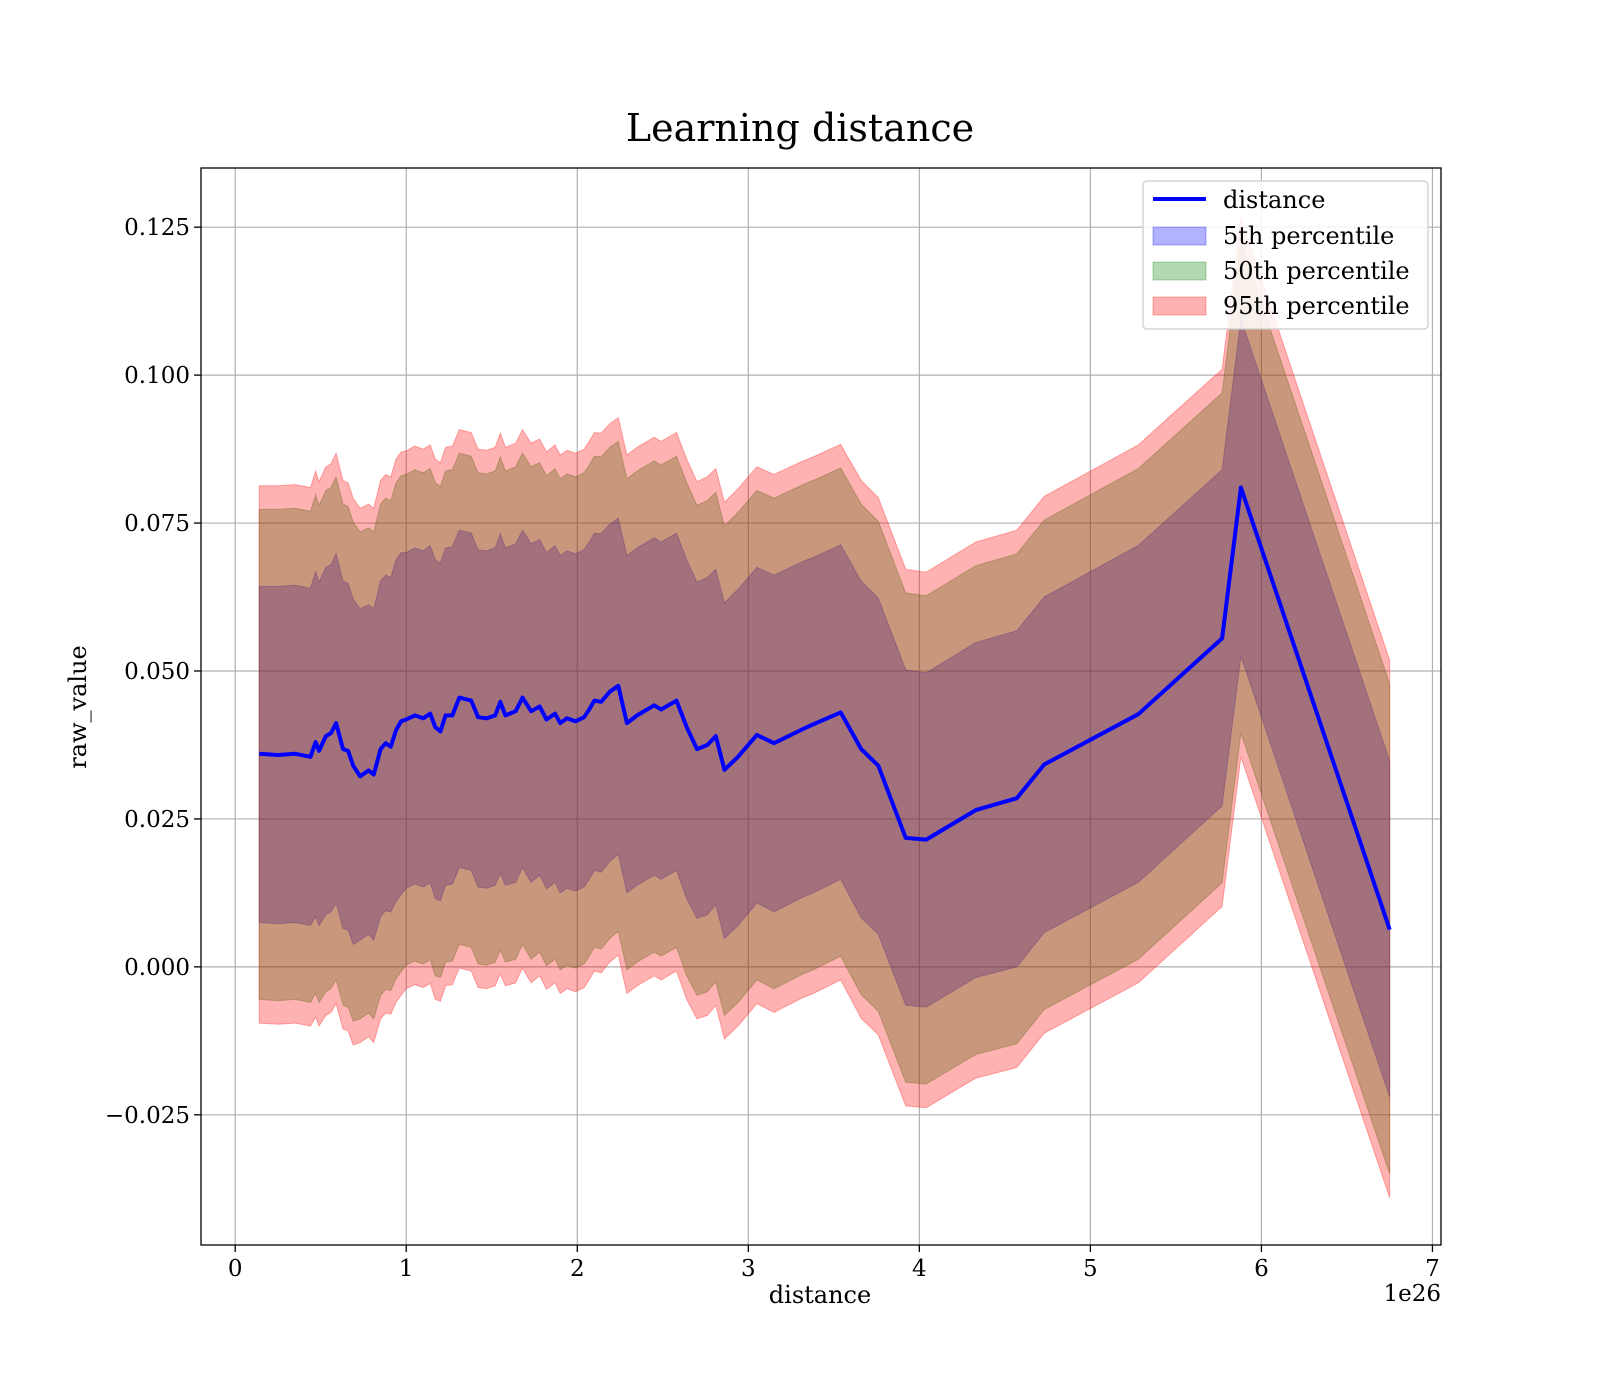 The width and height of the screenshot is (1600, 1400). I want to click on y-tick-label: 0.000, so click(157, 968).